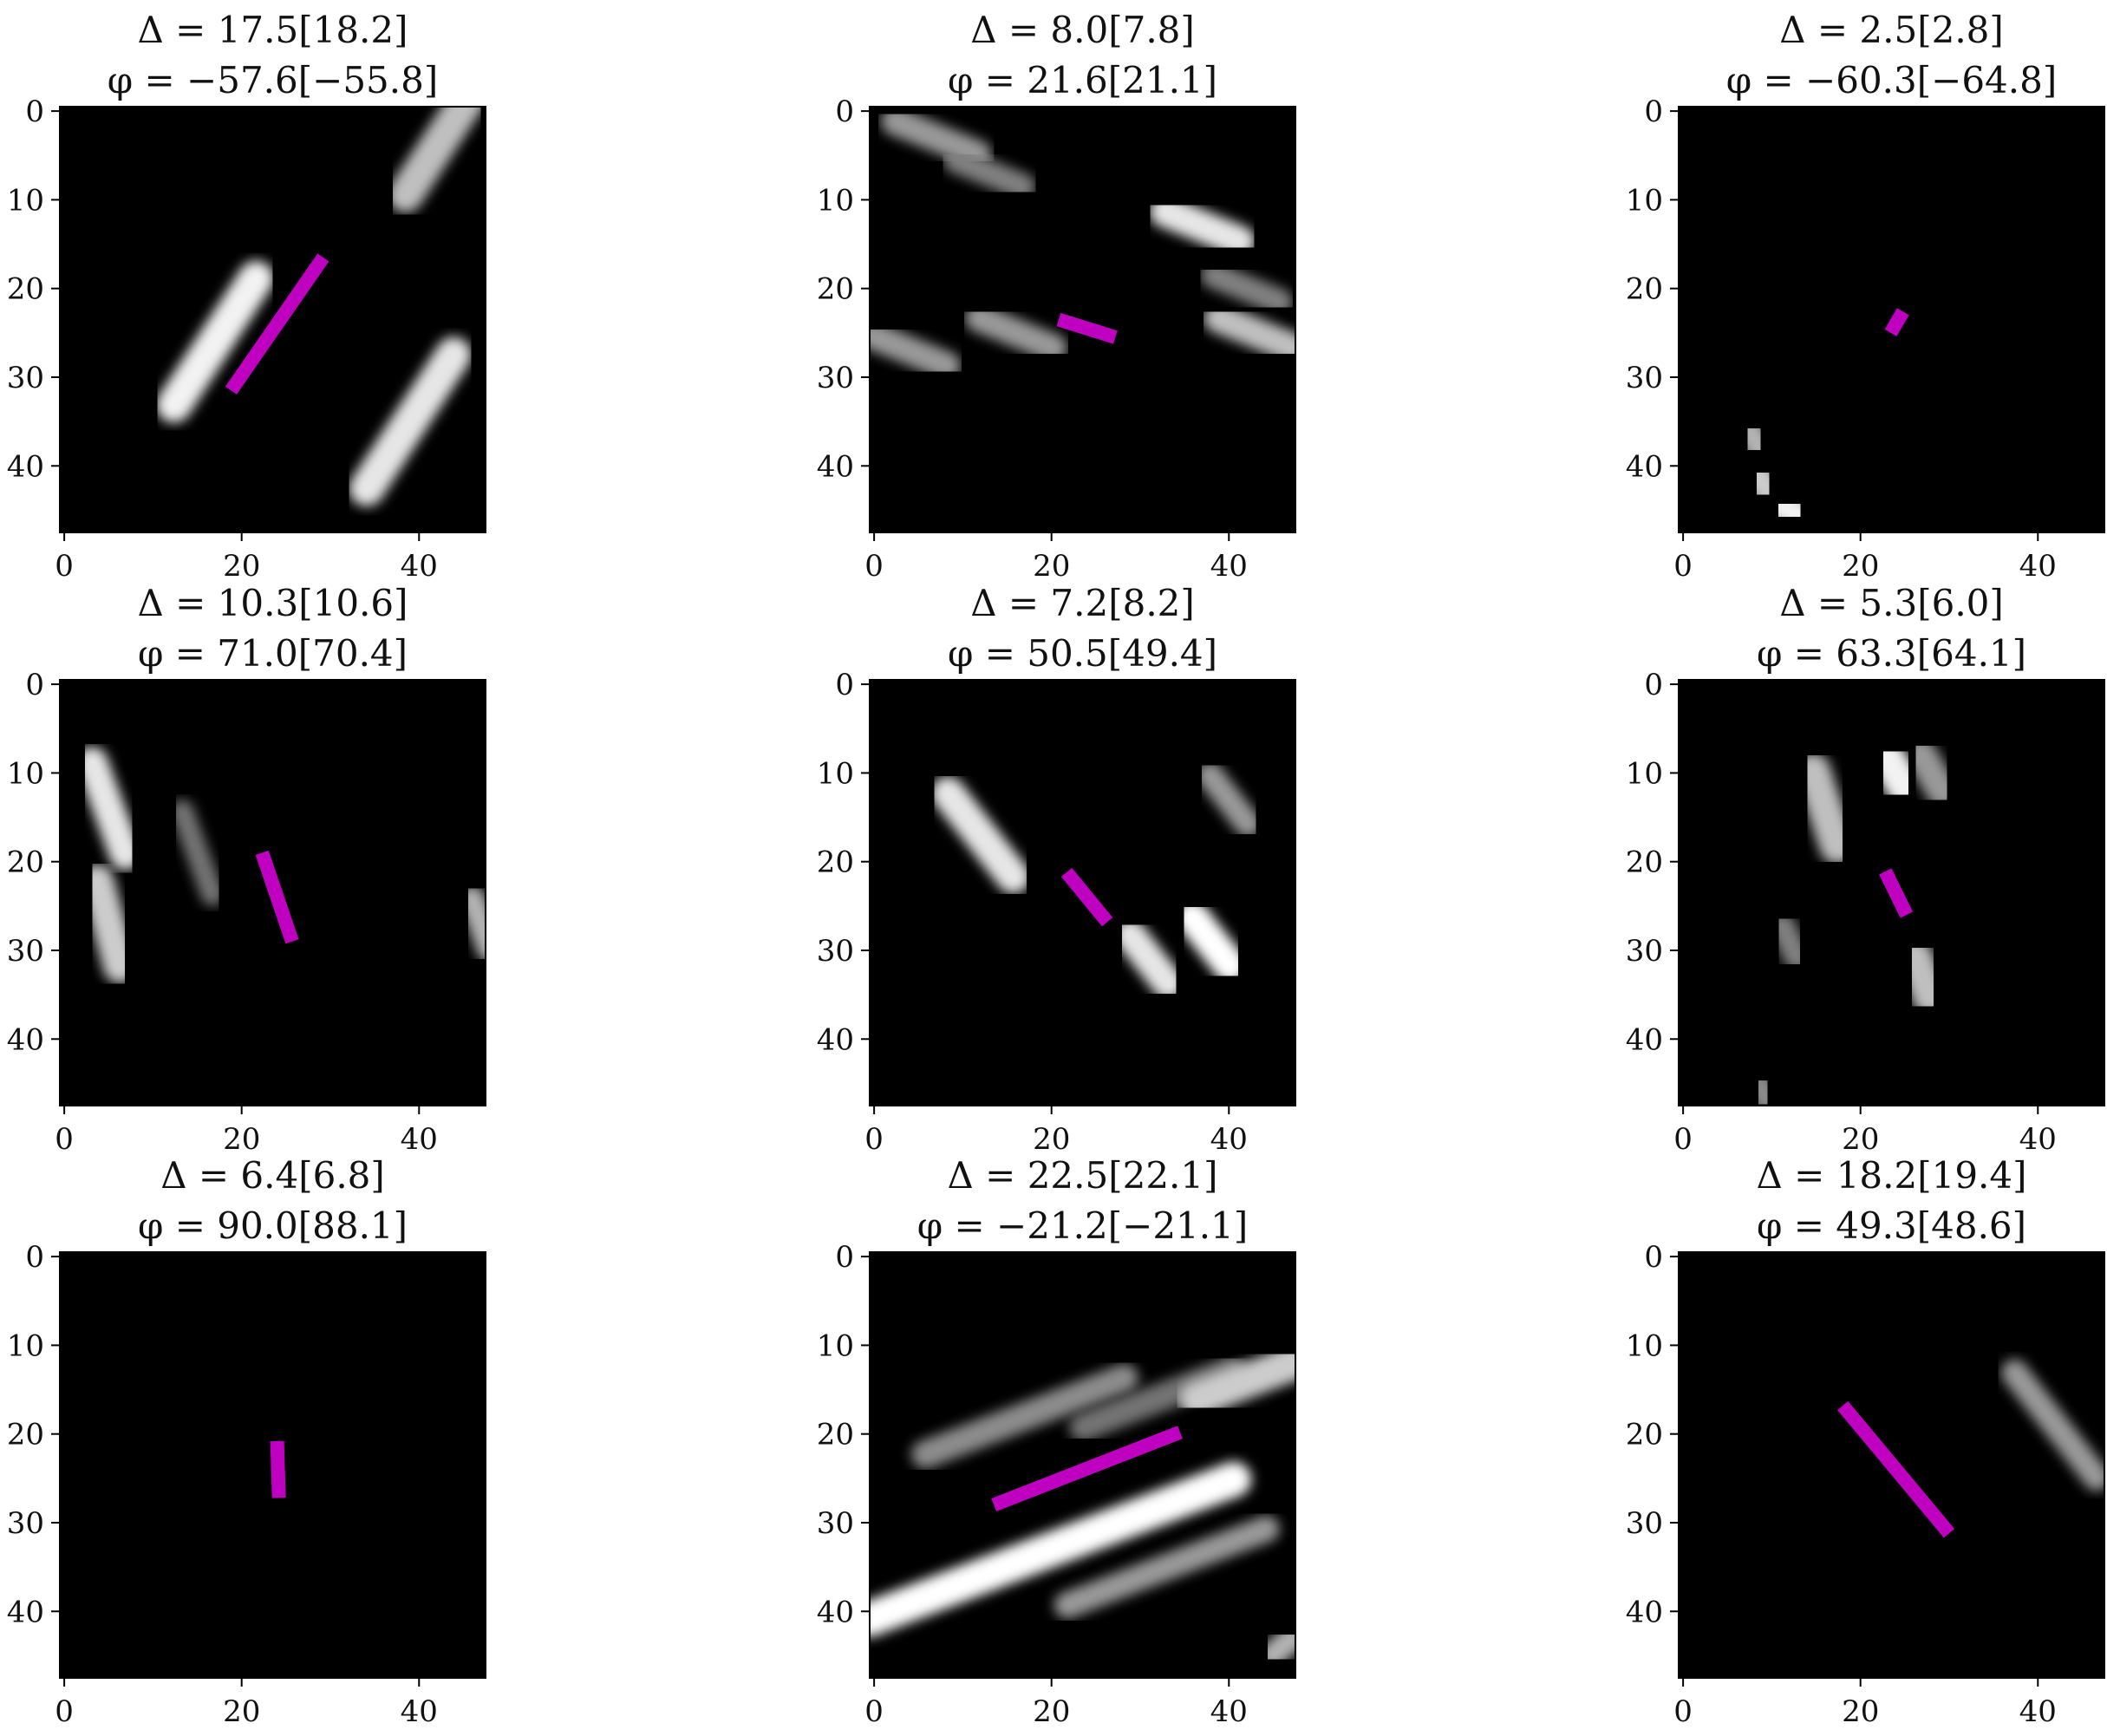 This screenshot has height=1736, width=2107. What do you see at coordinates (273, 1225) in the screenshot?
I see `panel-title-phi: φ = 90.0[88.1]` at bounding box center [273, 1225].